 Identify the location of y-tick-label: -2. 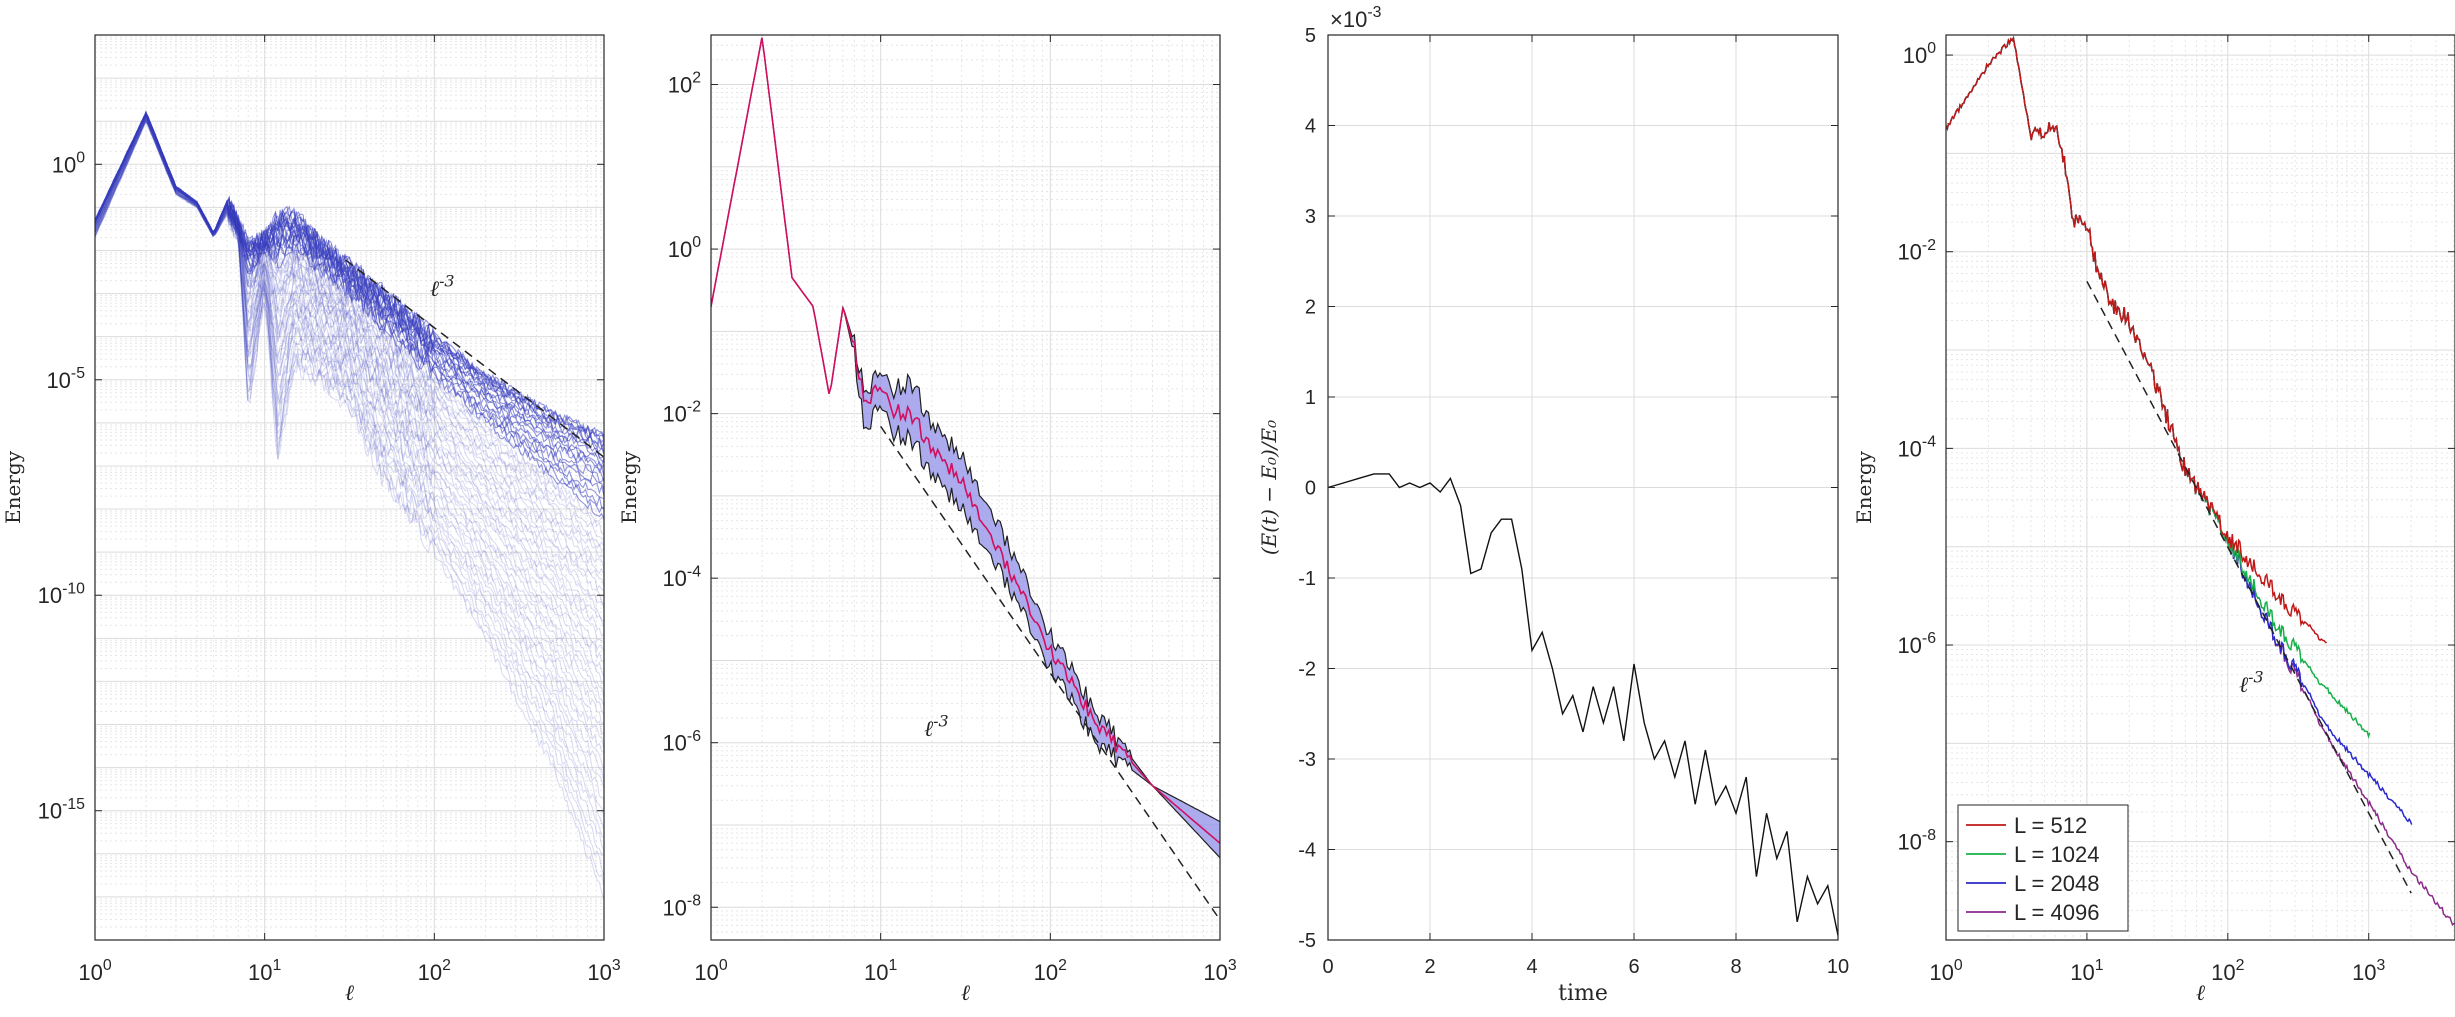
(1307, 670).